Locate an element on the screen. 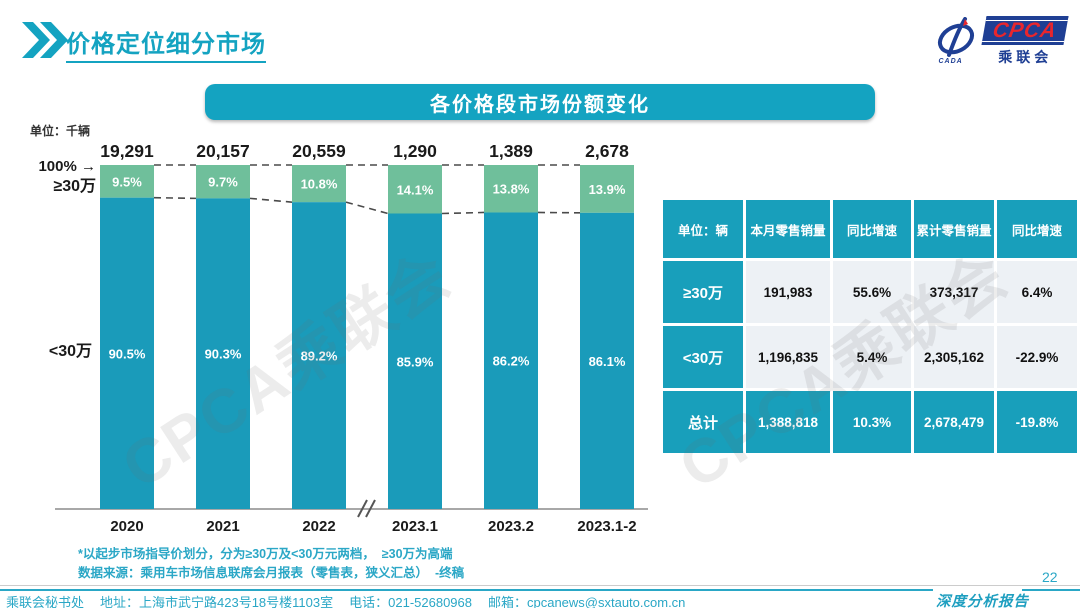 The height and width of the screenshot is (608, 1080). table-cell: 10.3% is located at coordinates (872, 422).